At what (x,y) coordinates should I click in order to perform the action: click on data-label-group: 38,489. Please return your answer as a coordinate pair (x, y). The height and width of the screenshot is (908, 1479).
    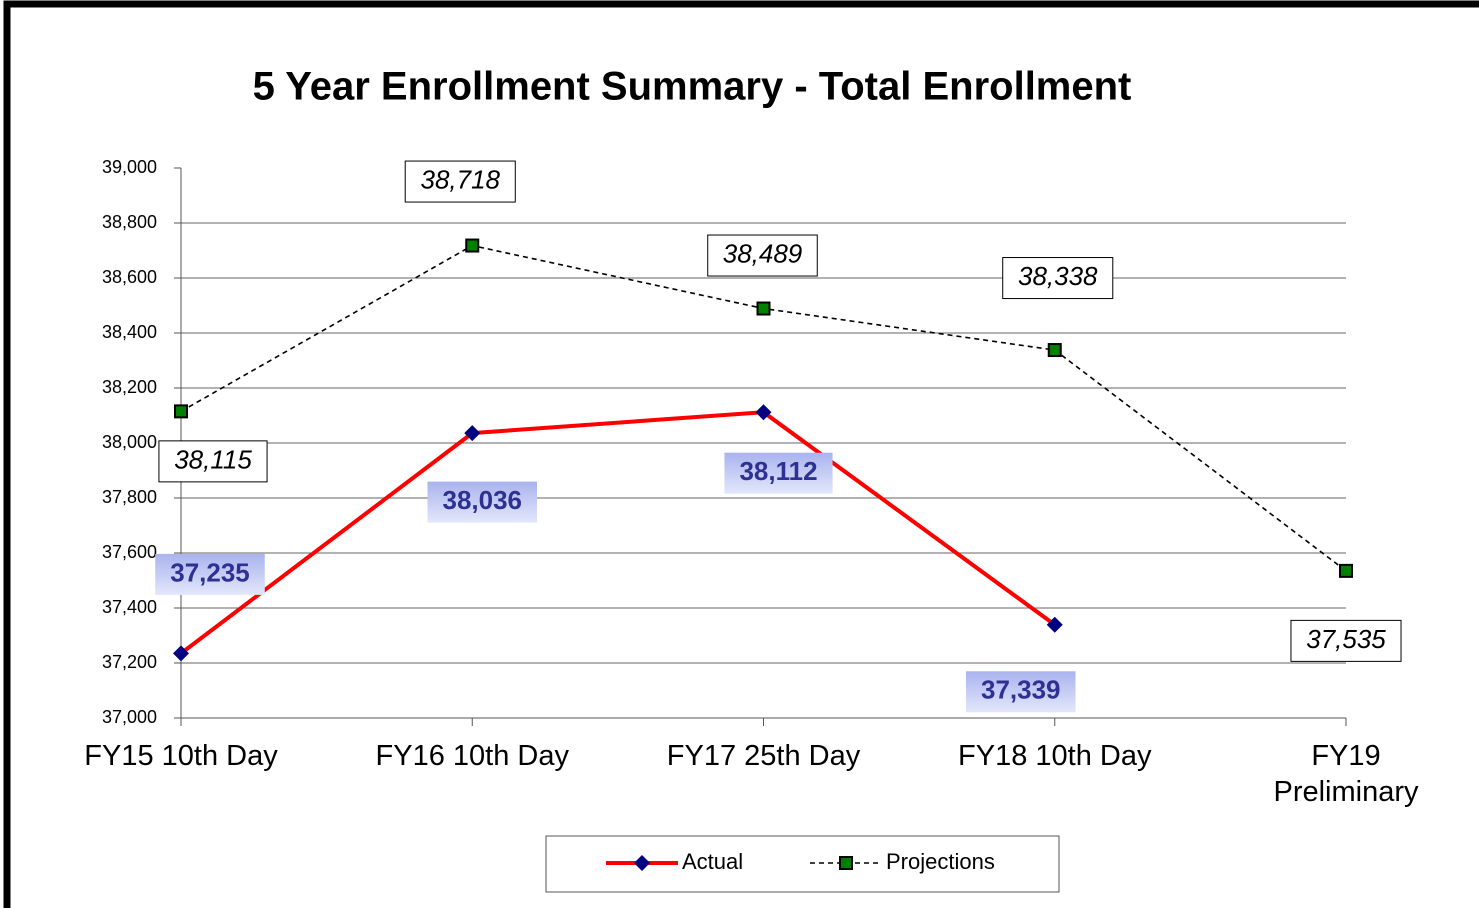
    Looking at the image, I should click on (762, 255).